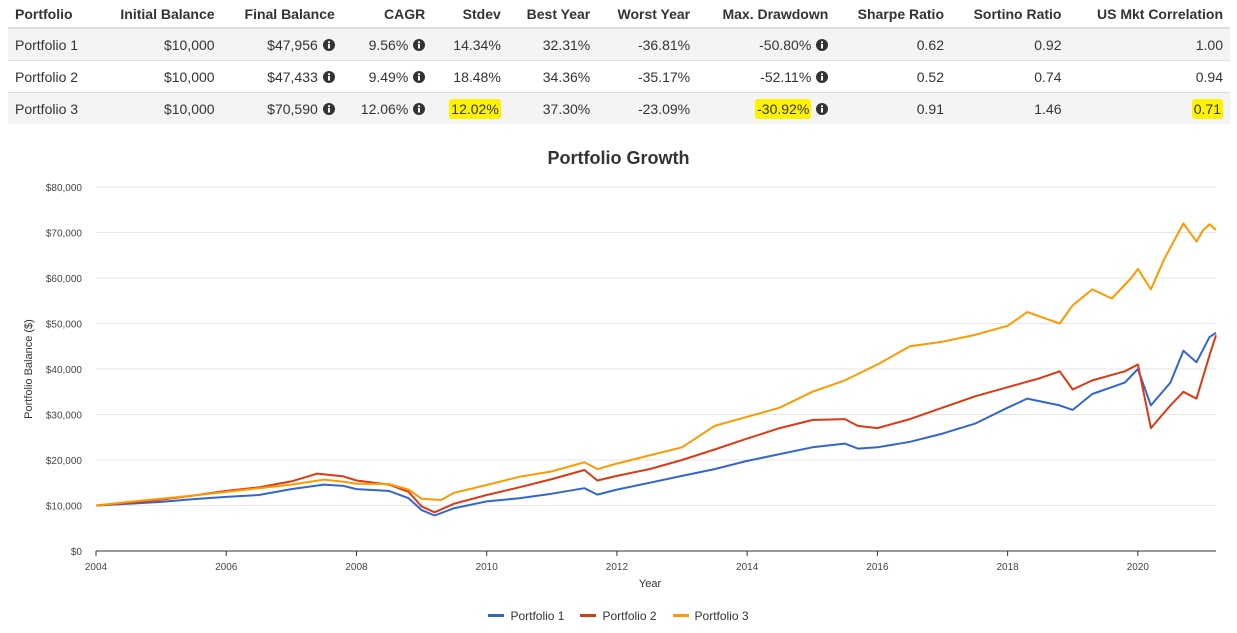 The width and height of the screenshot is (1237, 633). Describe the element at coordinates (629, 615) in the screenshot. I see `legend-label: Portfolio 2` at that location.